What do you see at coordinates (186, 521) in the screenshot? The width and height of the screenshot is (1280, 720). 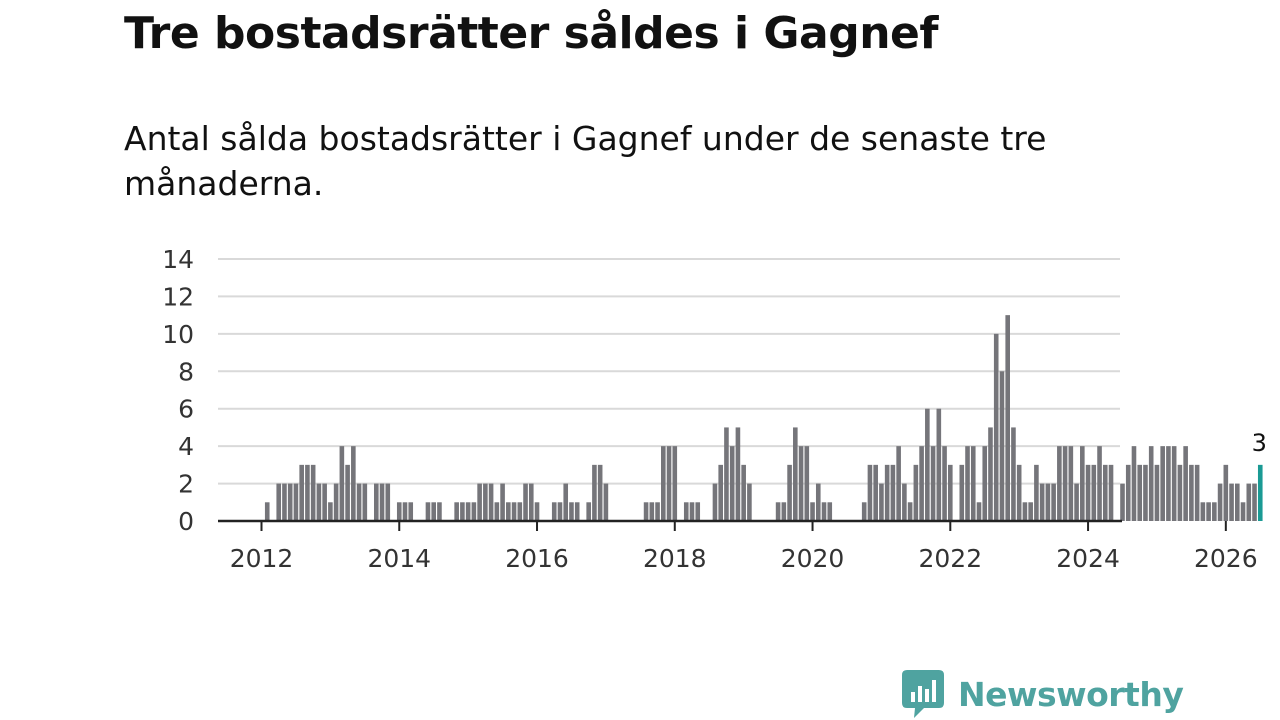 I see `y-tick-label: 0` at bounding box center [186, 521].